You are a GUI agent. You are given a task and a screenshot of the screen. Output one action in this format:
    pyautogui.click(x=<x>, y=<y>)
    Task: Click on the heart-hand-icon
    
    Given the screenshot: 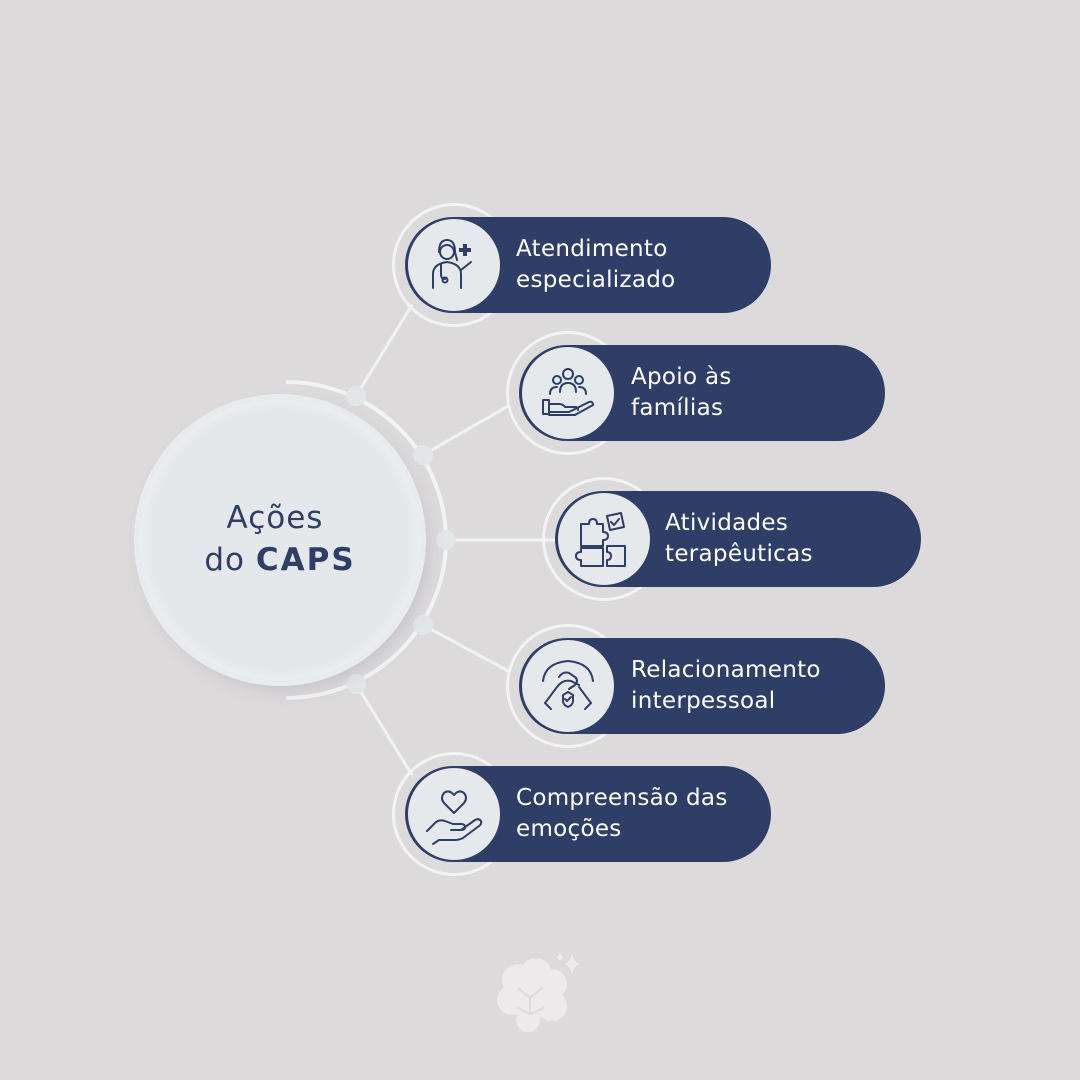 What is the action you would take?
    pyautogui.click(x=454, y=817)
    